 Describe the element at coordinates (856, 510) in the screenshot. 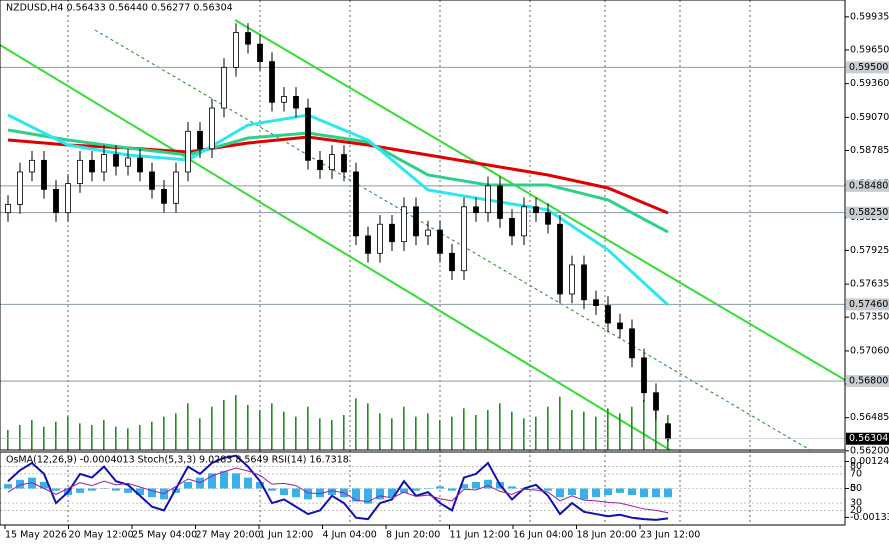

I see `indicator-tick-label: 20` at that location.